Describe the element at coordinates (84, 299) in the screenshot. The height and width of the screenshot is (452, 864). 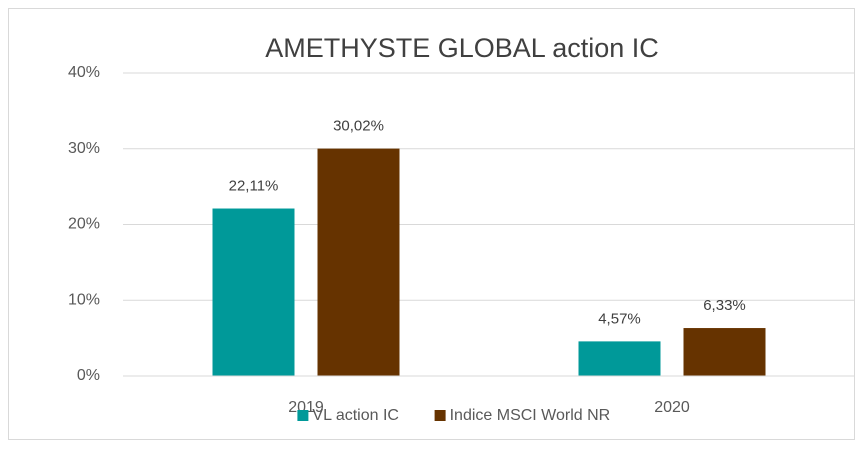
I see `y-tick-label: 10%` at that location.